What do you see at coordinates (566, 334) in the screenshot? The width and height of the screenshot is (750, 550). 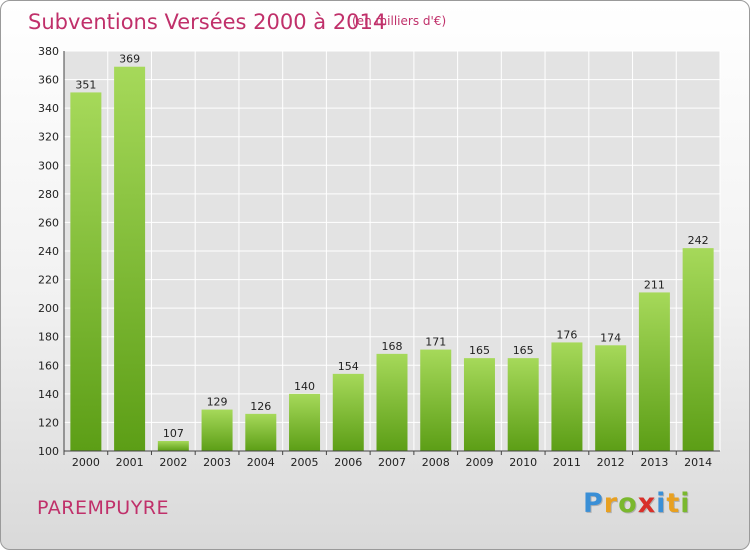 I see `value-label: 176` at bounding box center [566, 334].